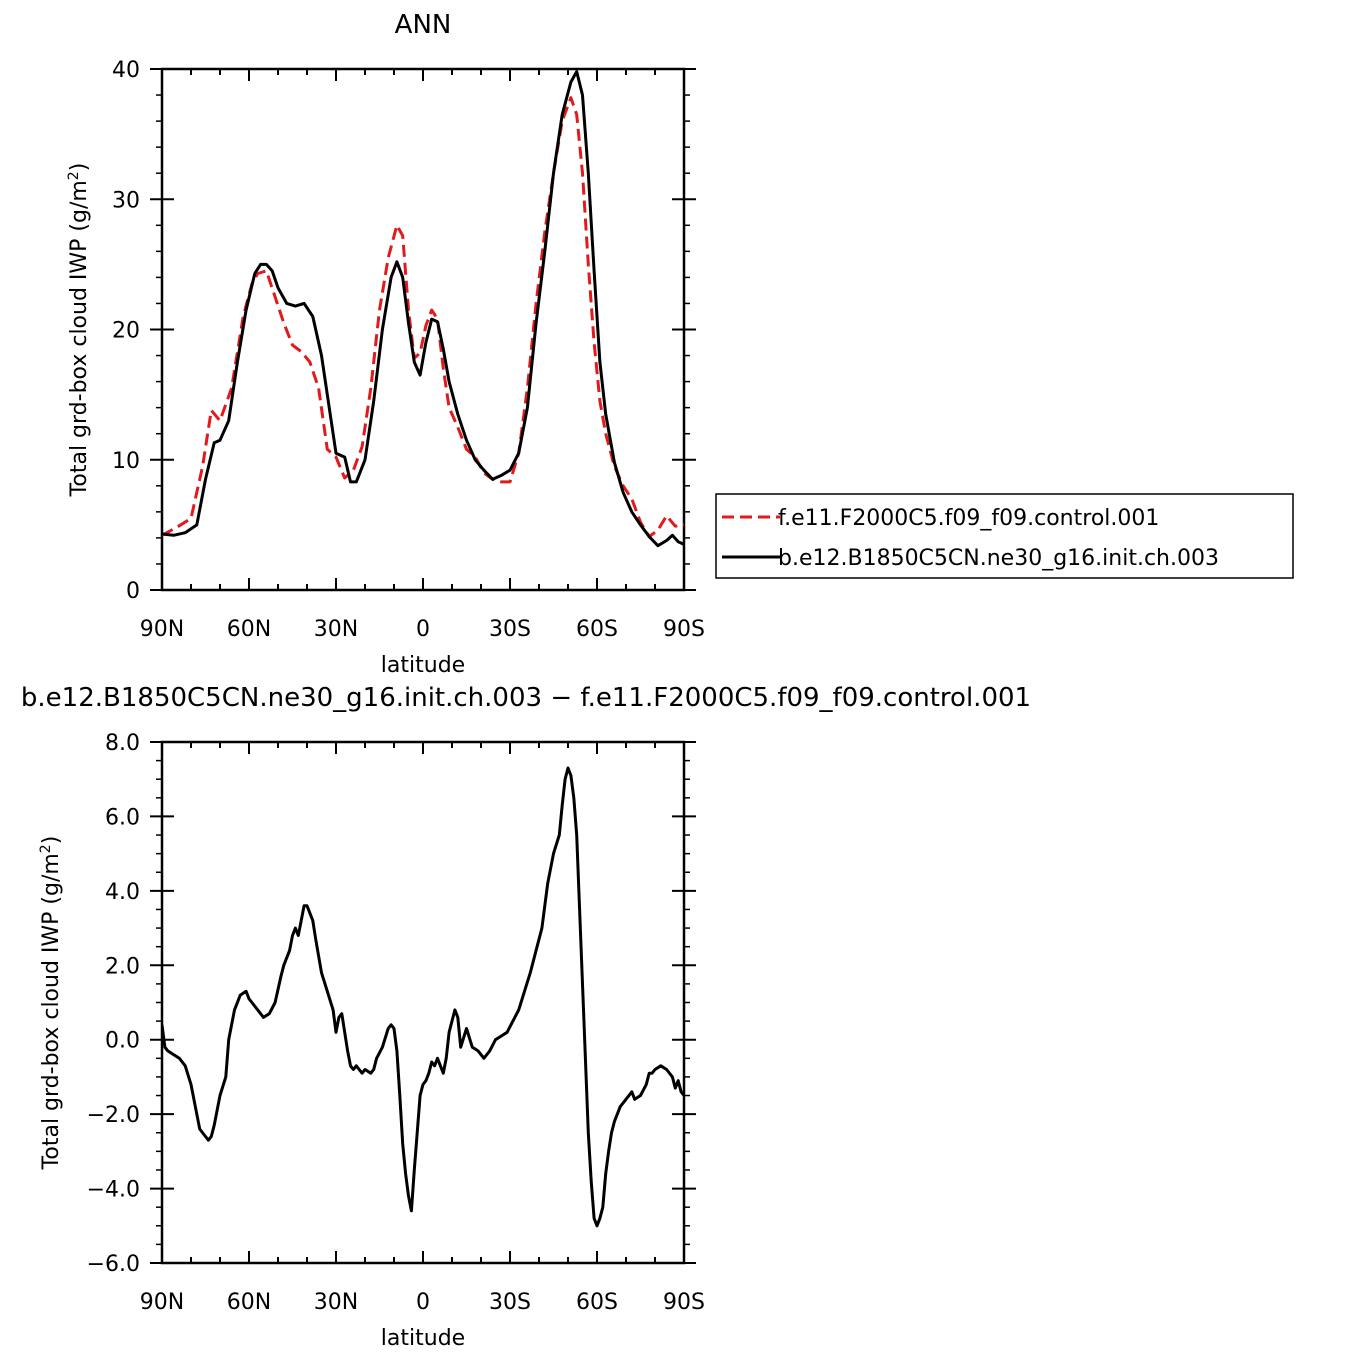 This screenshot has width=1358, height=1358. I want to click on legend-box, so click(1004, 536).